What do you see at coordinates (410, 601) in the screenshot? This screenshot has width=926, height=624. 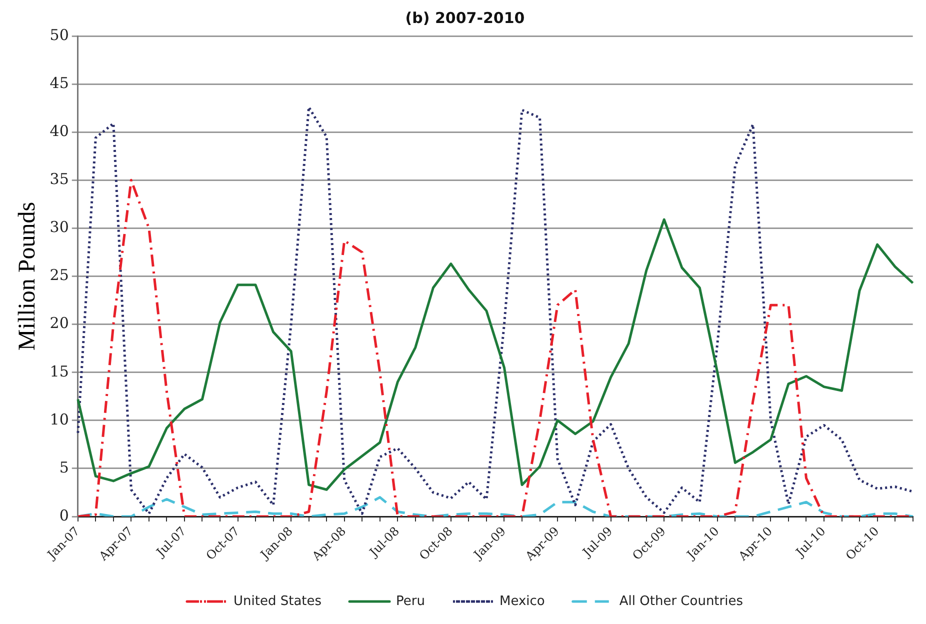 I see `legend-label: Peru` at bounding box center [410, 601].